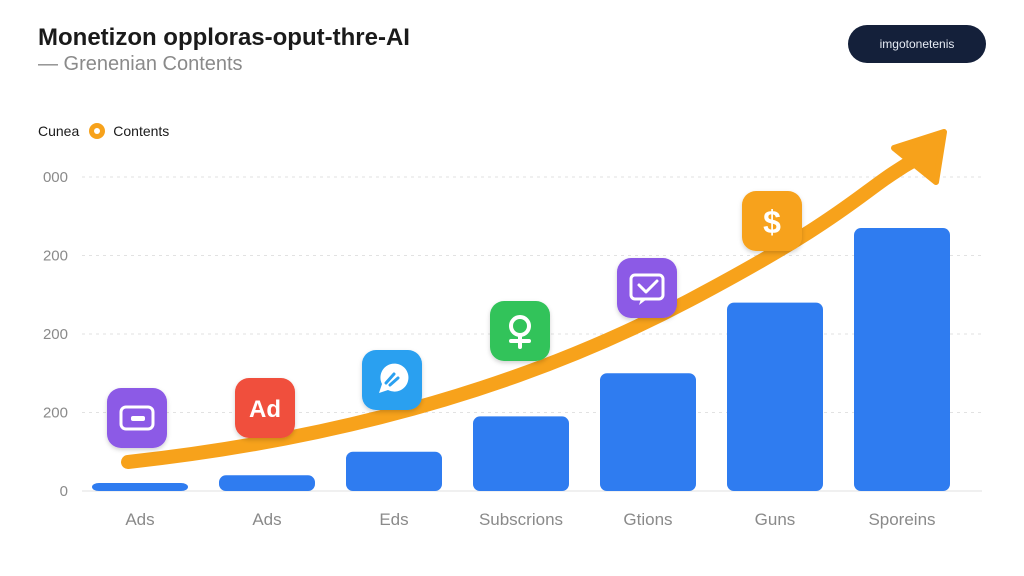 The width and height of the screenshot is (1024, 576). Describe the element at coordinates (393, 519) in the screenshot. I see `x-tick-label: Eds` at that location.